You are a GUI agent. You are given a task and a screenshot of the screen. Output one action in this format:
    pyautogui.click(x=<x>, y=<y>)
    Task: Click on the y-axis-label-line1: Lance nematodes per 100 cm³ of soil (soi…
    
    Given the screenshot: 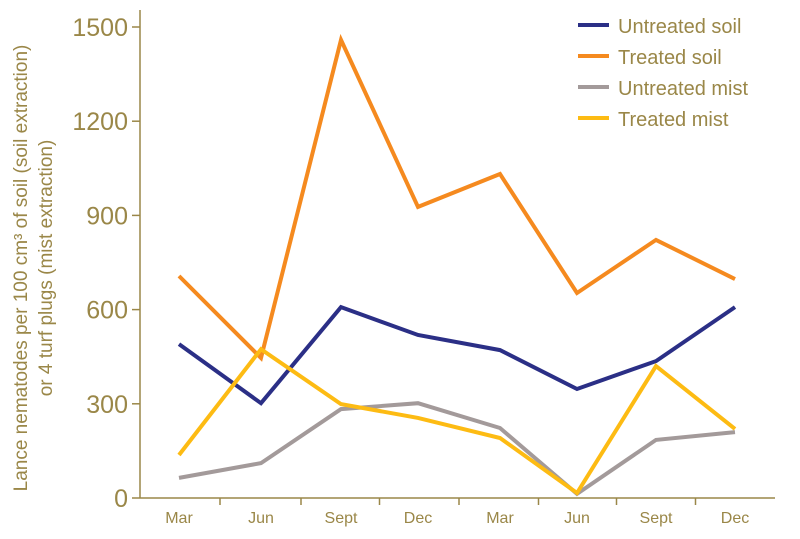 What is the action you would take?
    pyautogui.click(x=21, y=268)
    